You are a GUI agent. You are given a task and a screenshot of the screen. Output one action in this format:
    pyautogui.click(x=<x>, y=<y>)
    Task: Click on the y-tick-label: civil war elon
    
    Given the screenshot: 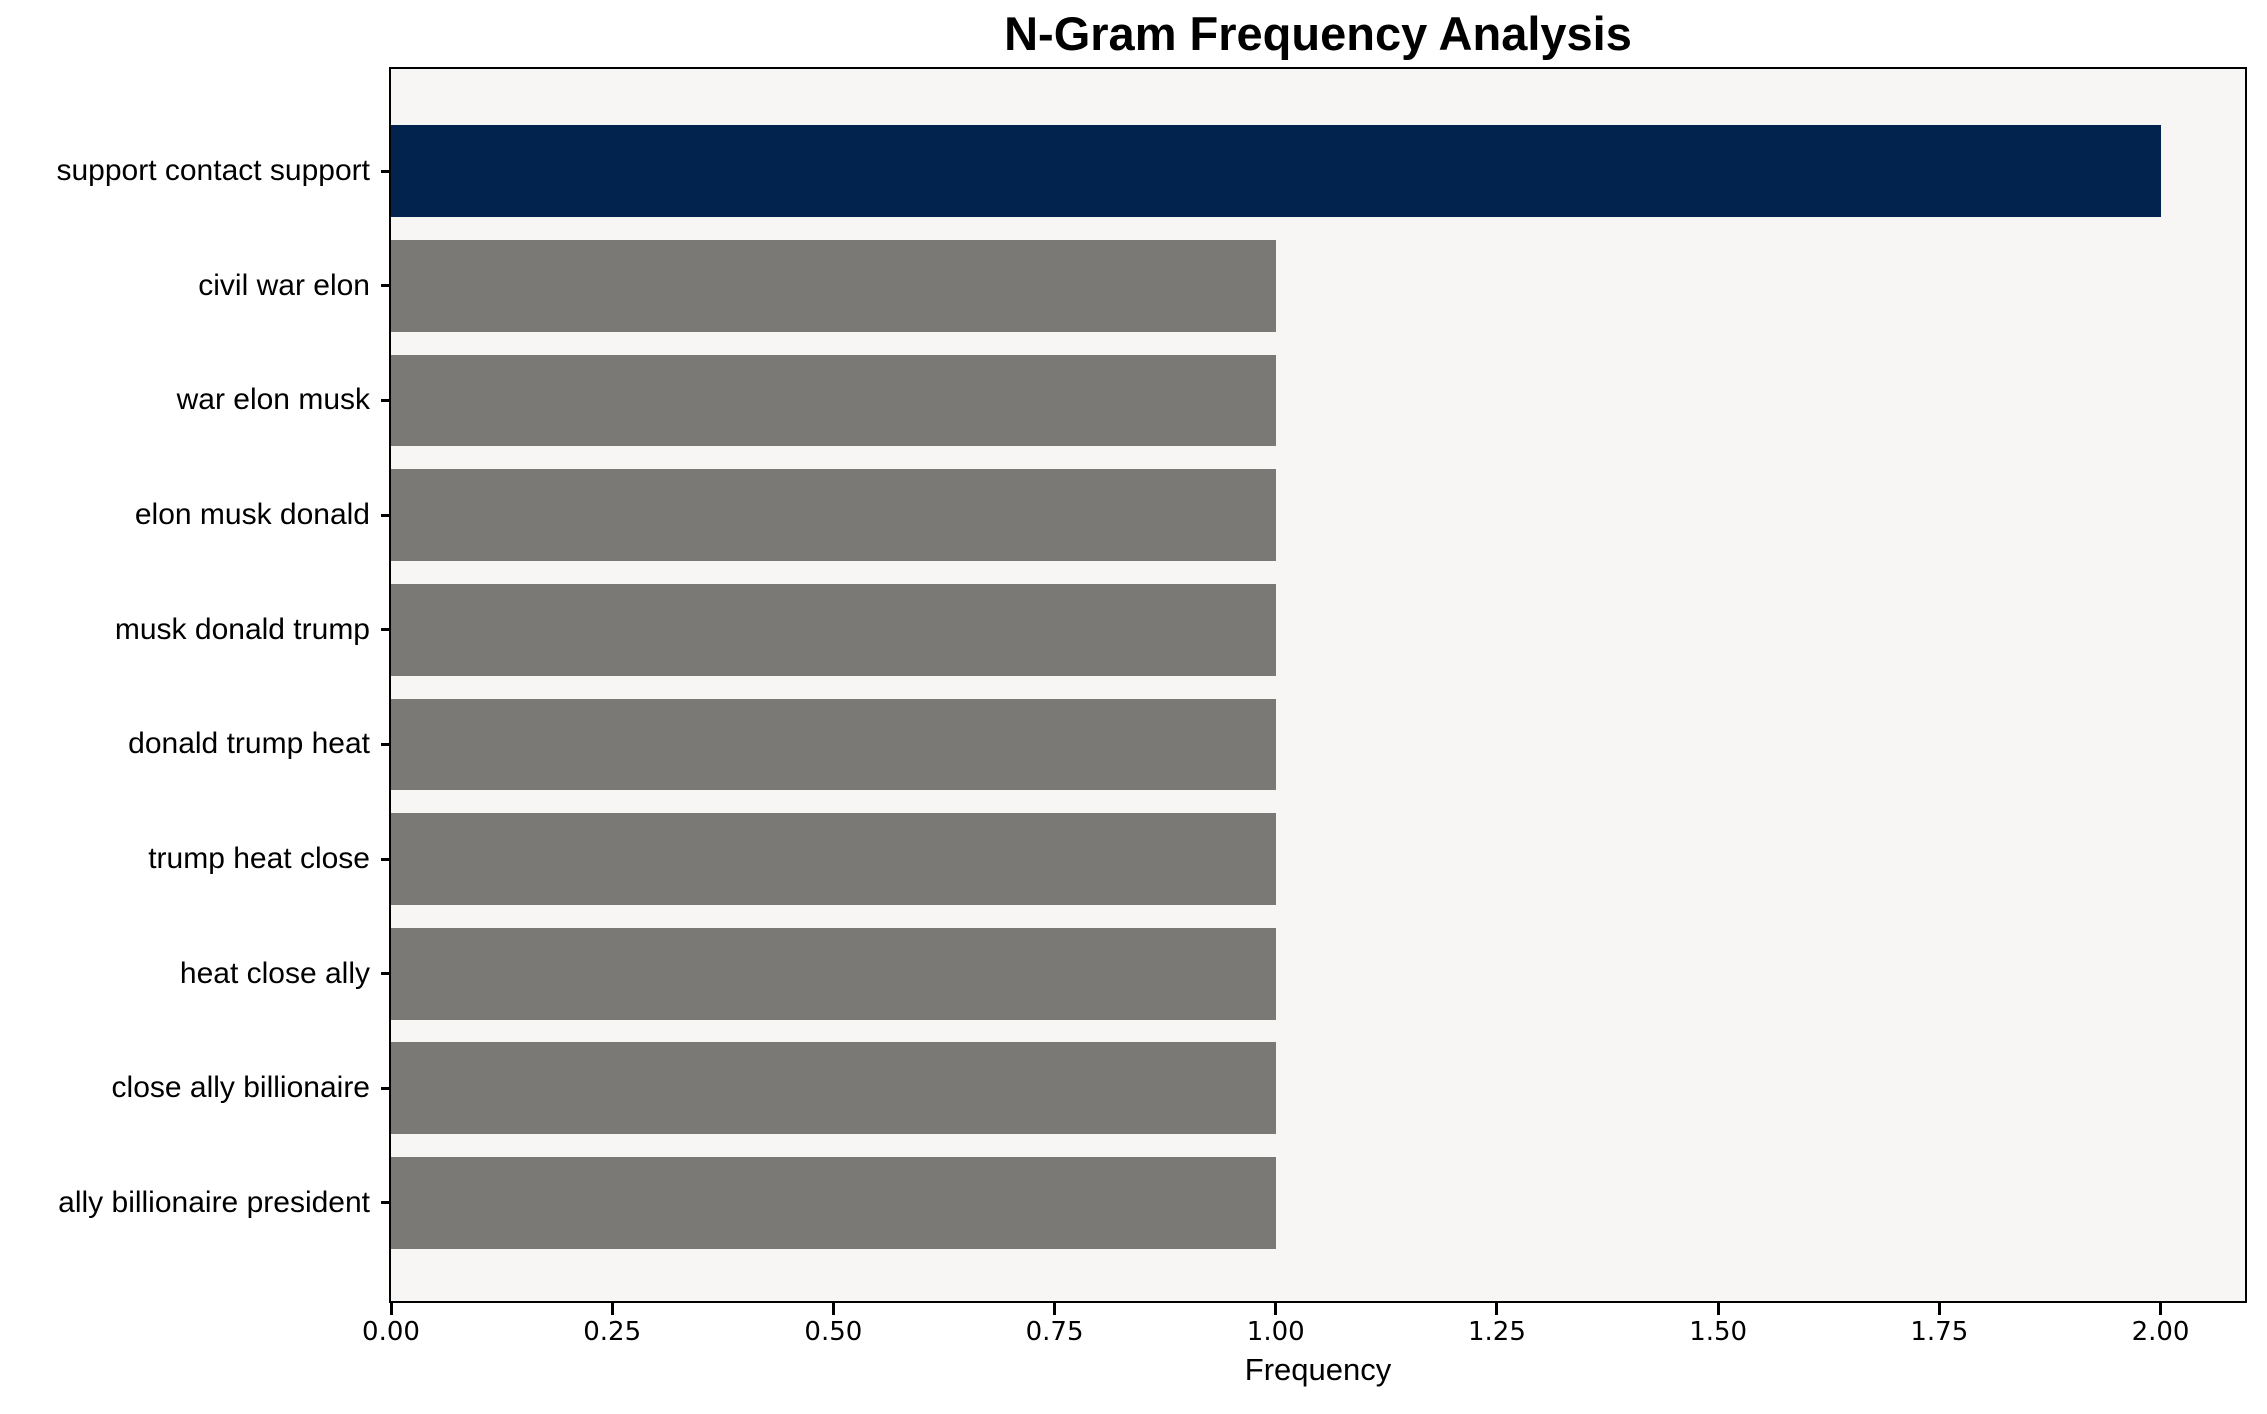 What is the action you would take?
    pyautogui.click(x=284, y=285)
    